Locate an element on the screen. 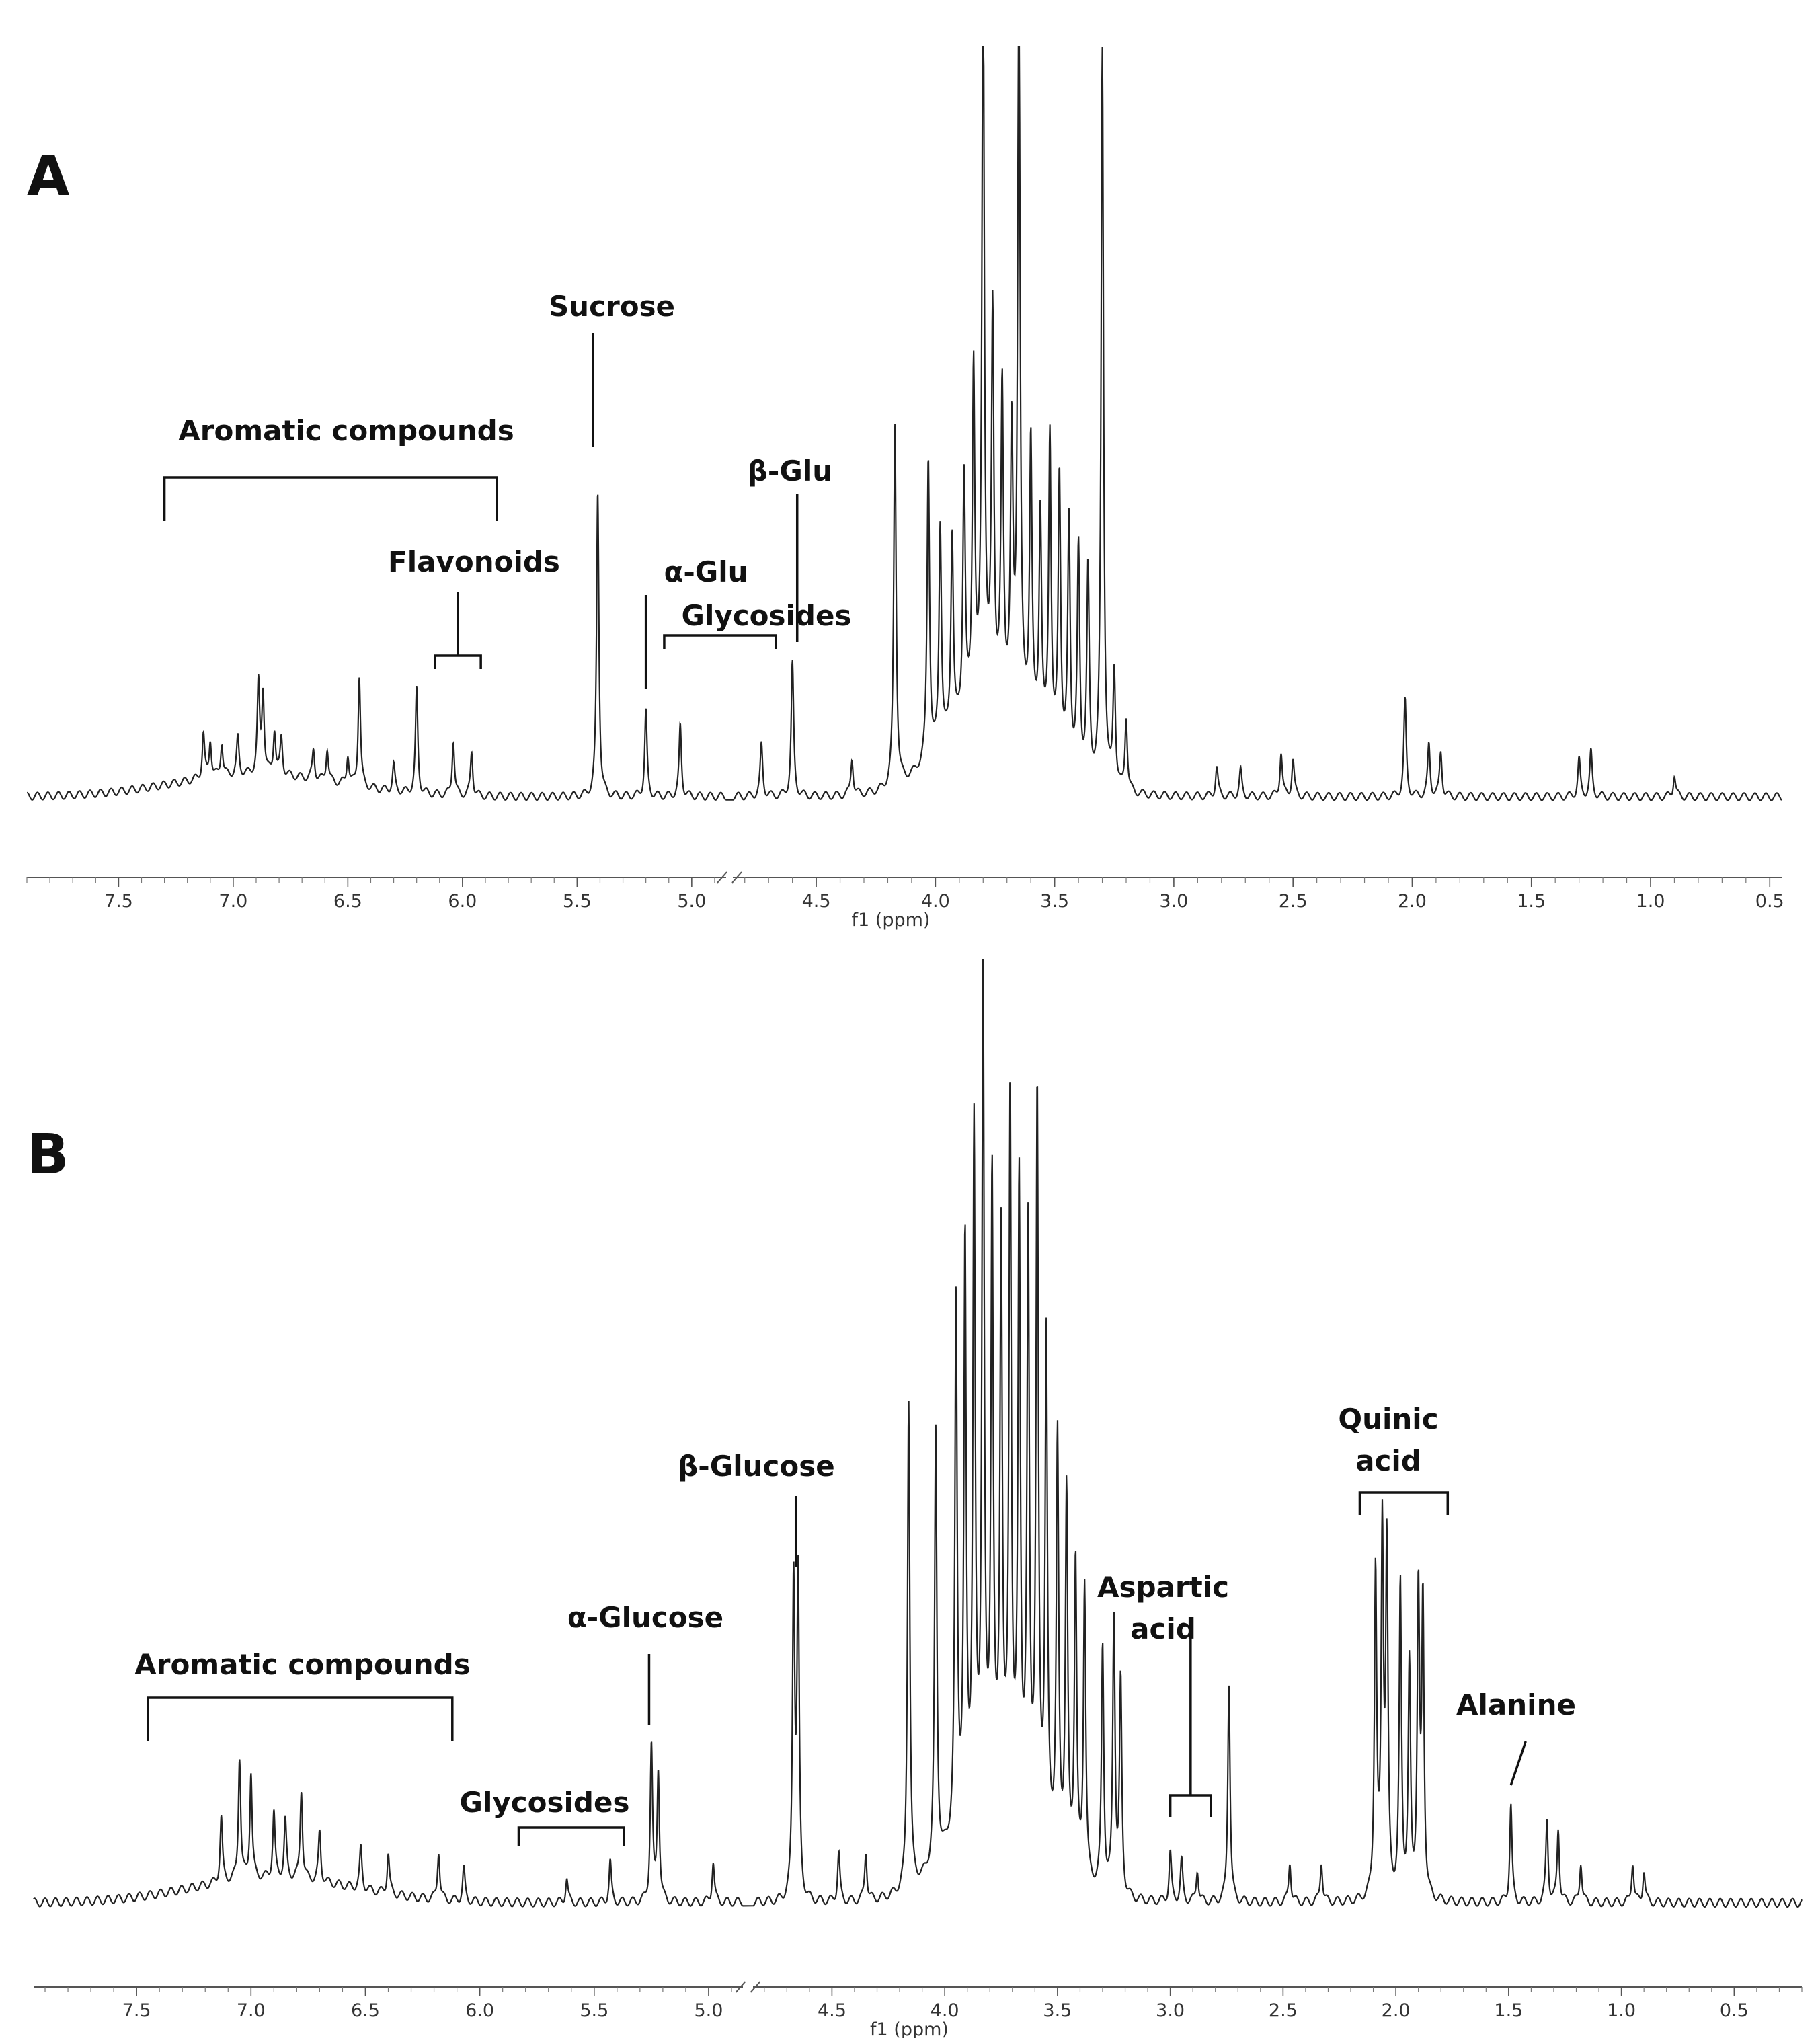 Image resolution: width=1820 pixels, height=2038 pixels. annotation-label: α-Glucose is located at coordinates (645, 1617).